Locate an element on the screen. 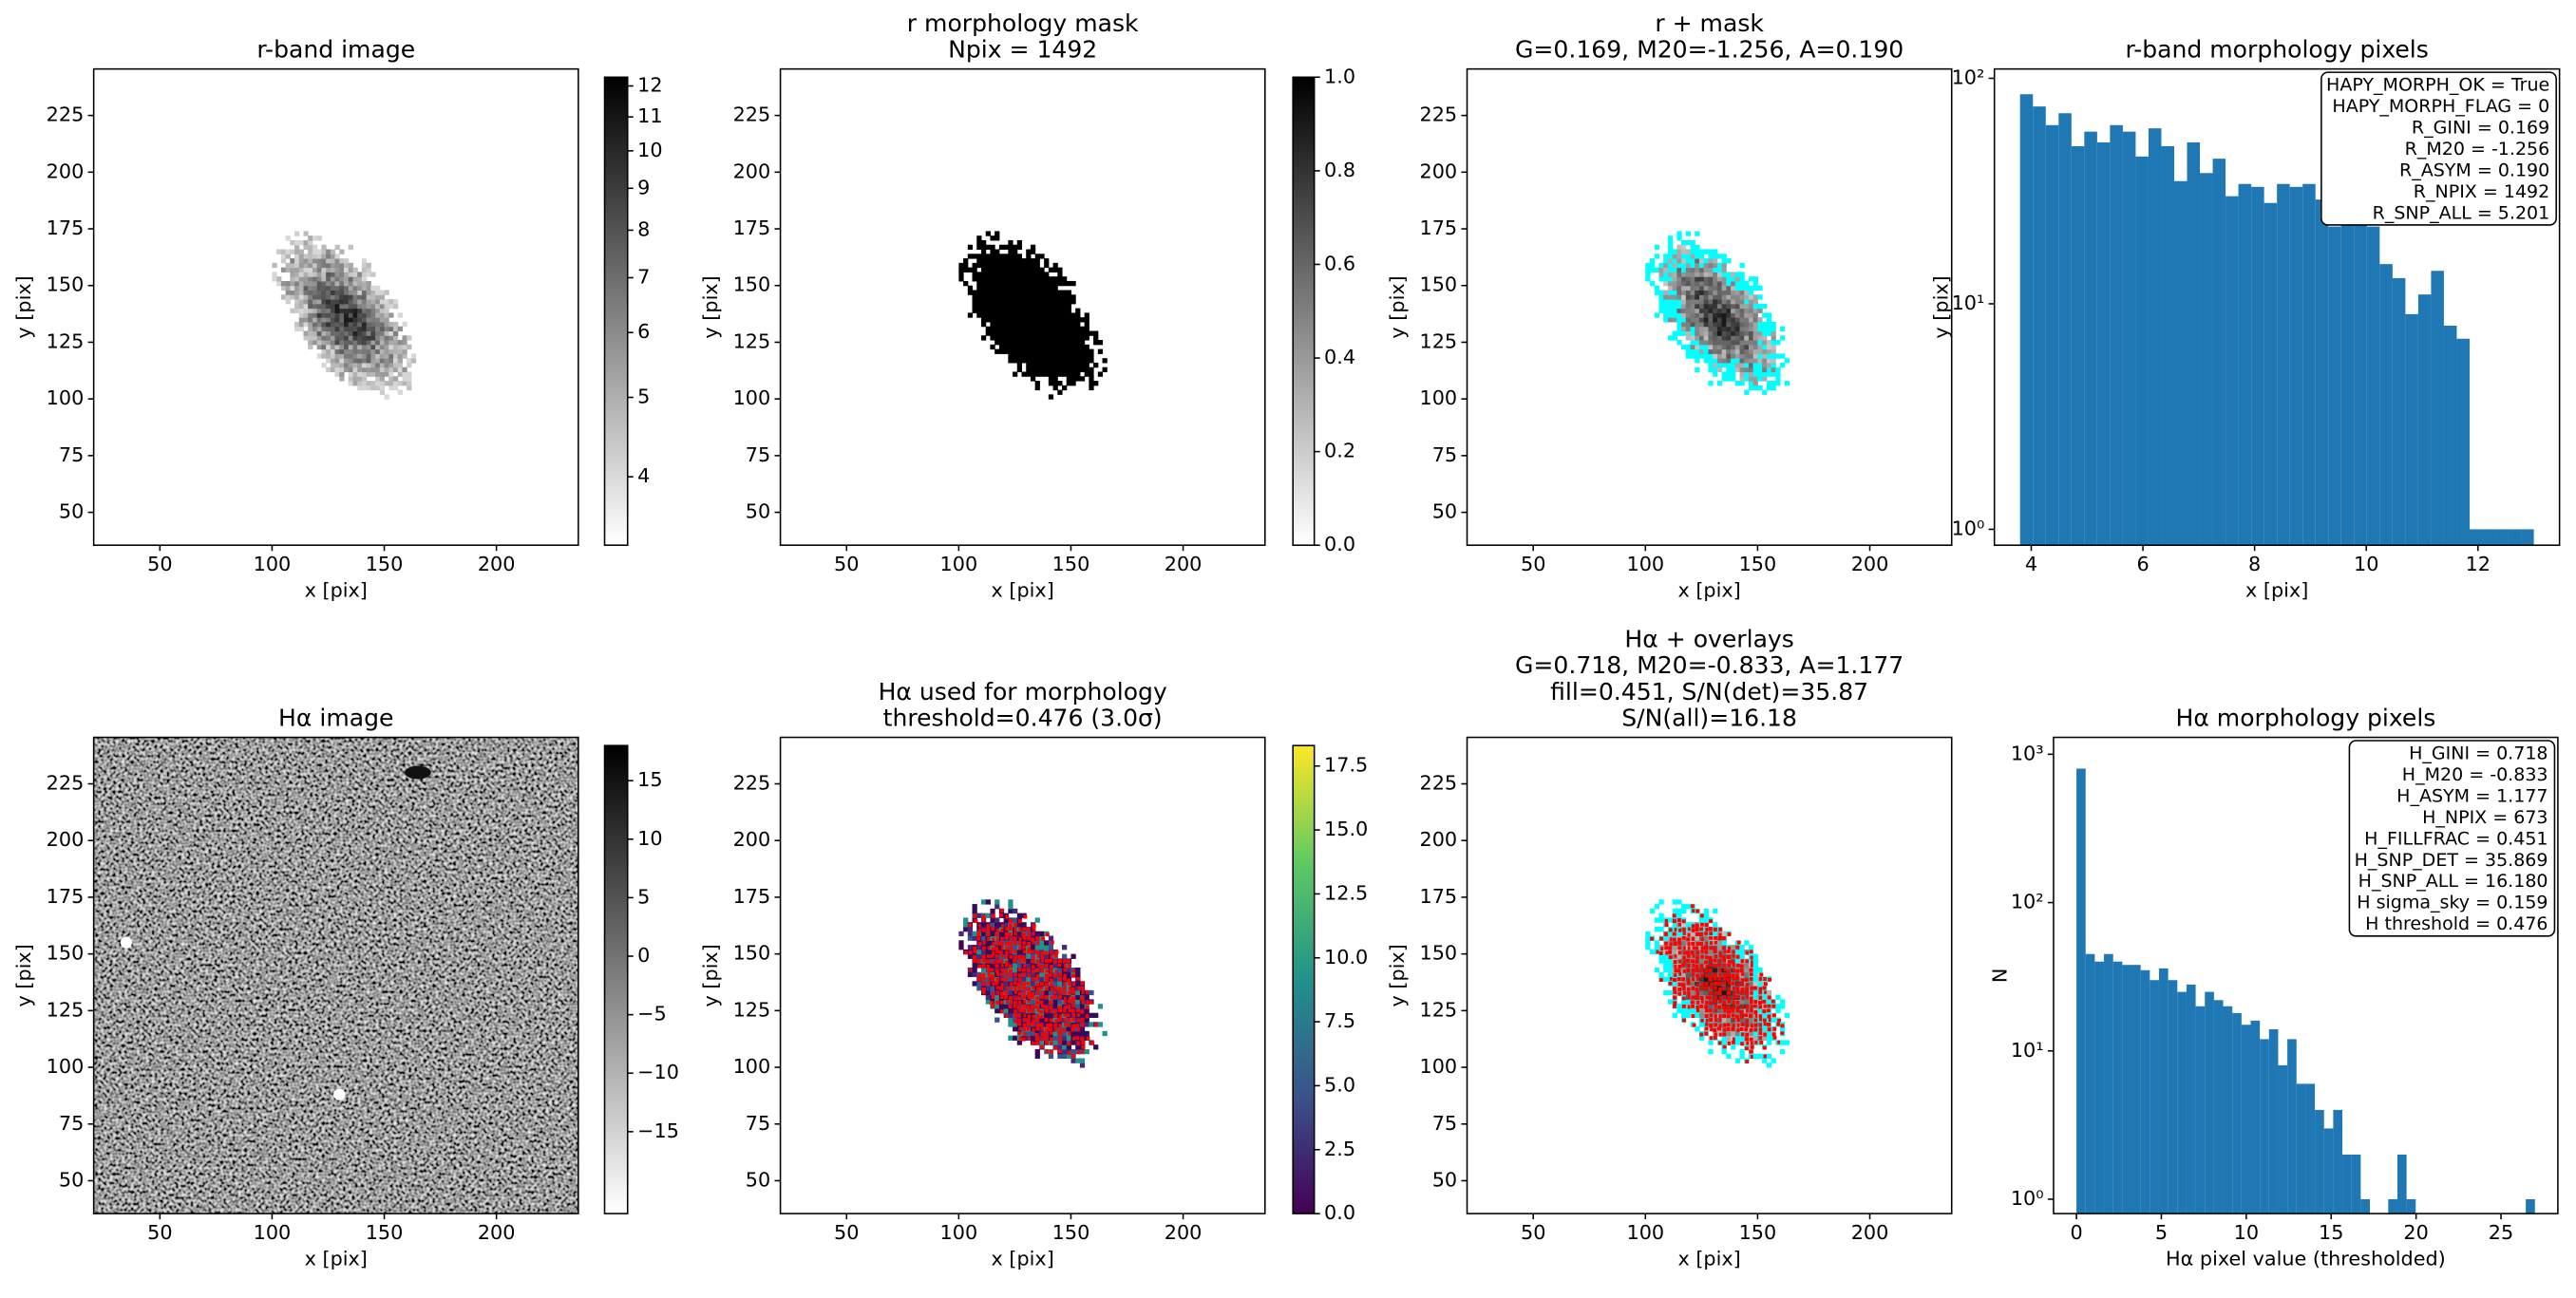  y-tick-label: 100 is located at coordinates (1439, 397).